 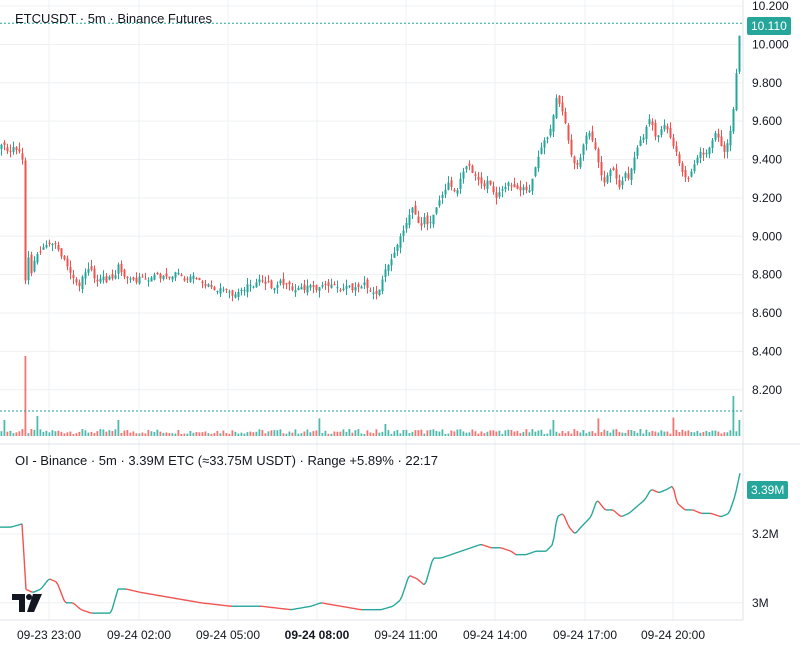 What do you see at coordinates (767, 236) in the screenshot?
I see `price-tick-label: 9.000` at bounding box center [767, 236].